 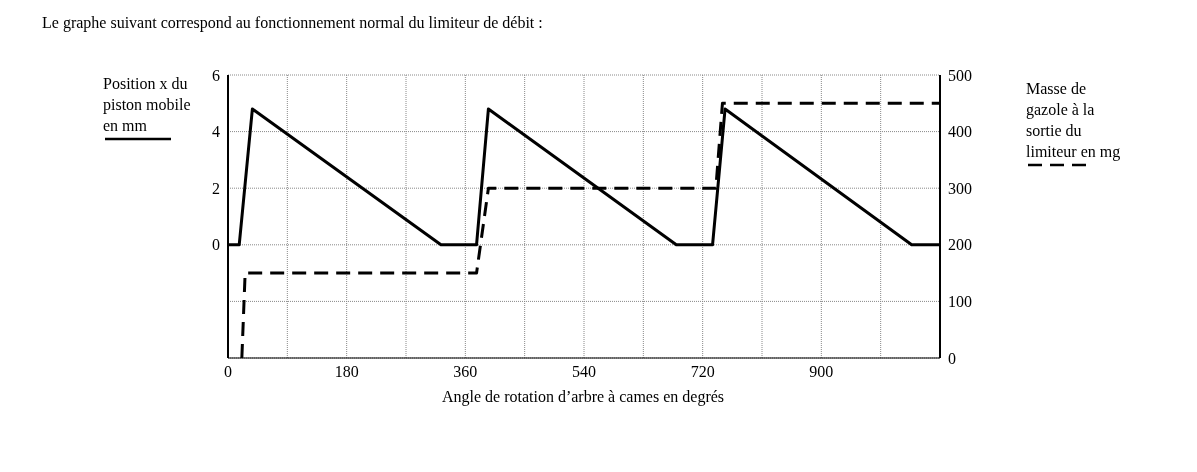 What do you see at coordinates (292, 23) in the screenshot?
I see `chart-title: Le graphe suivant correspond au fonctionnement normal du limiteur de débit :` at bounding box center [292, 23].